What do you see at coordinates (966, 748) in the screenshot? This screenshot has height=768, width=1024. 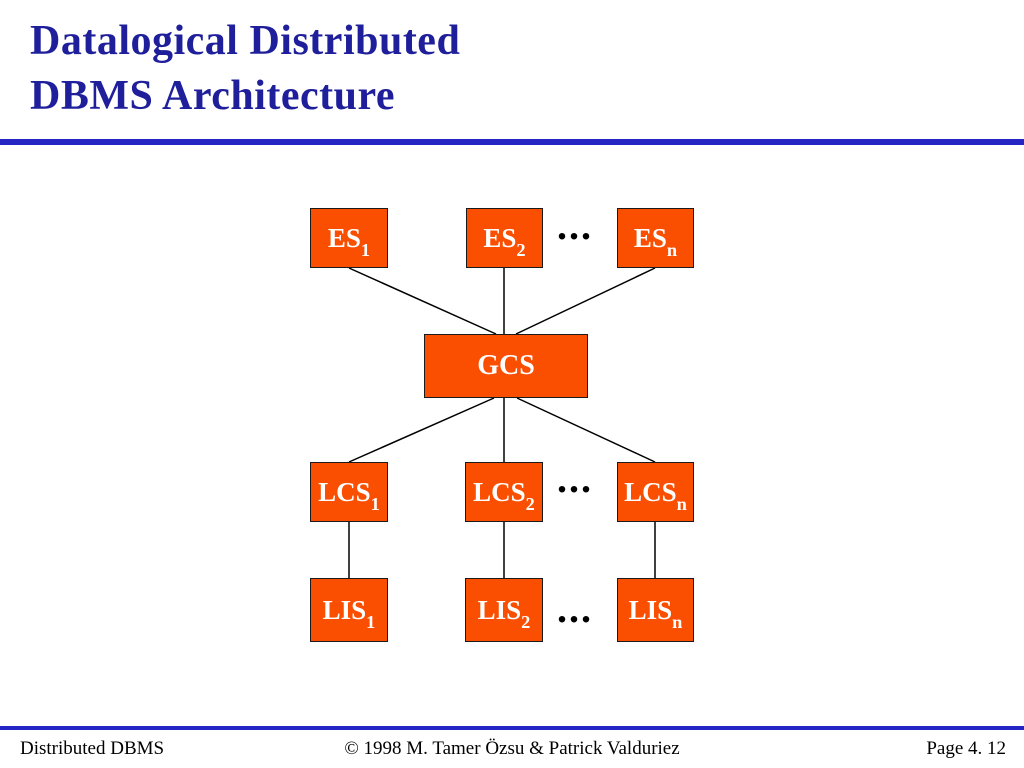 I see `footer-page-number: Page 4. 12` at bounding box center [966, 748].